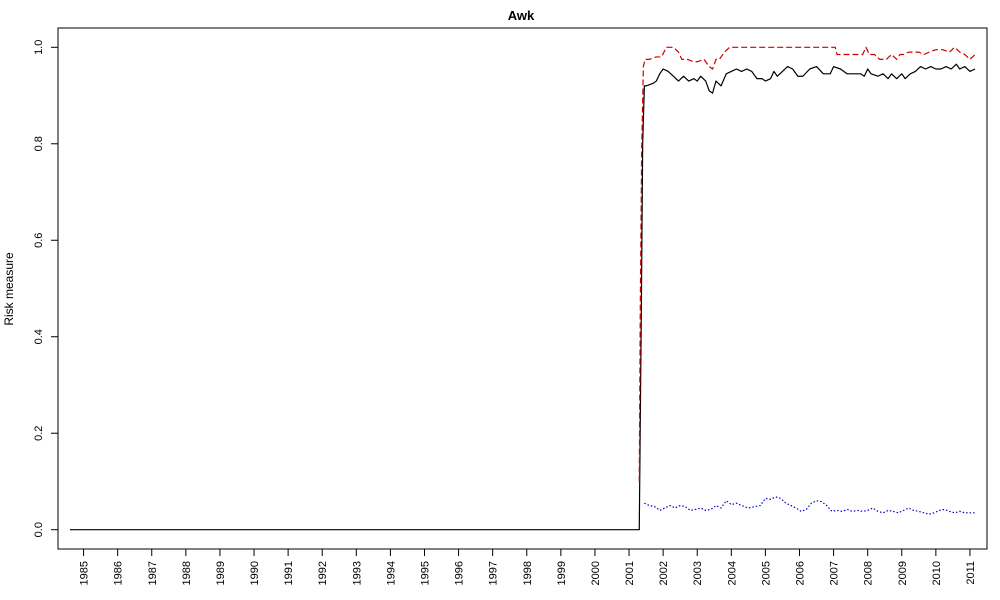 The width and height of the screenshot is (1000, 600). I want to click on chart-title: Awk, so click(521, 15).